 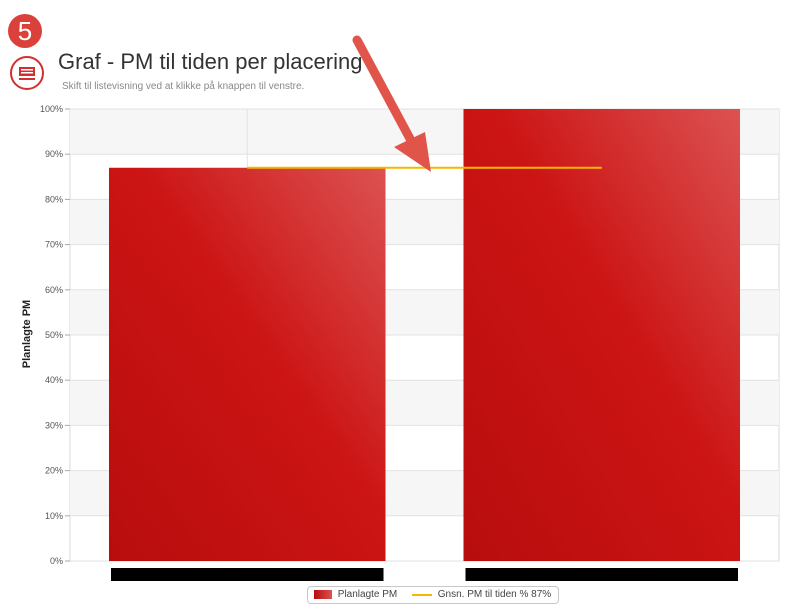 I want to click on arrow-icon, so click(x=391, y=103).